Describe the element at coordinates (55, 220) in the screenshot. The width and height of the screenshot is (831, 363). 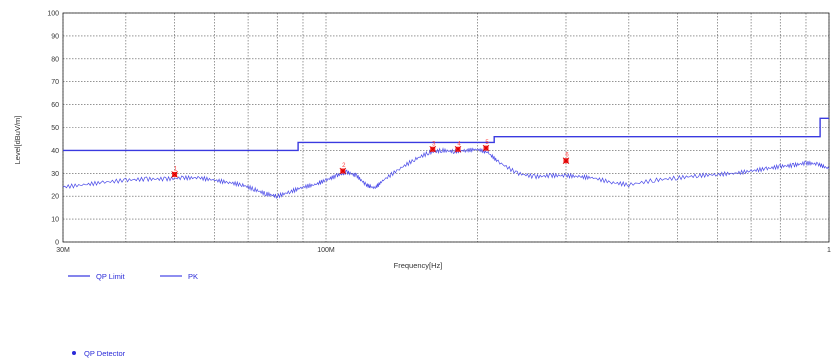
I see `y-tick-label: 10` at that location.